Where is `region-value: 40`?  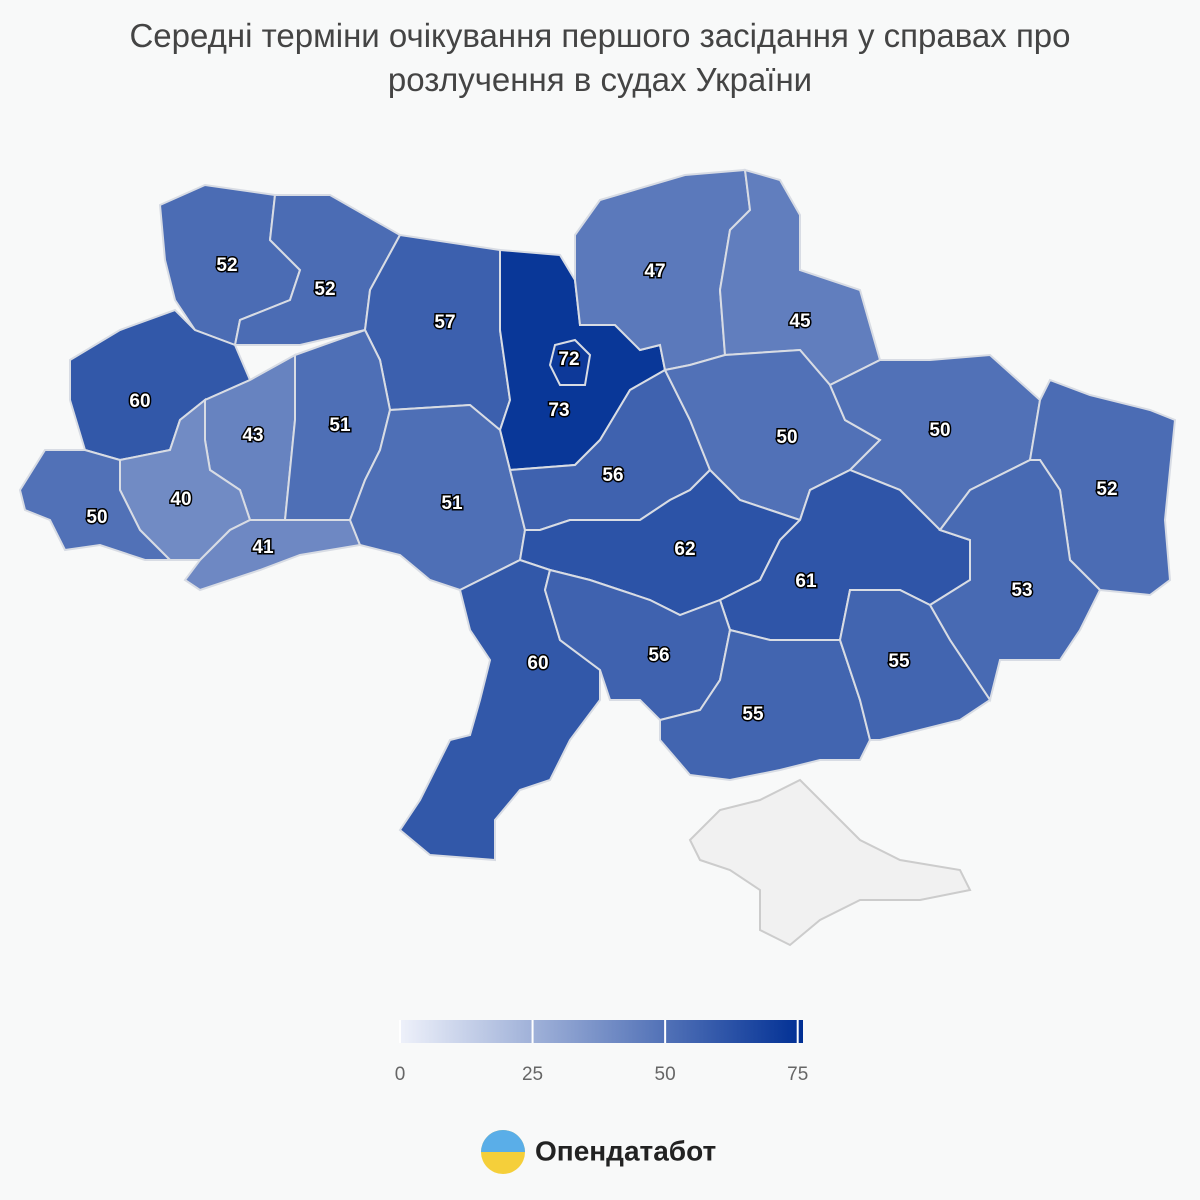
region-value: 40 is located at coordinates (180, 499).